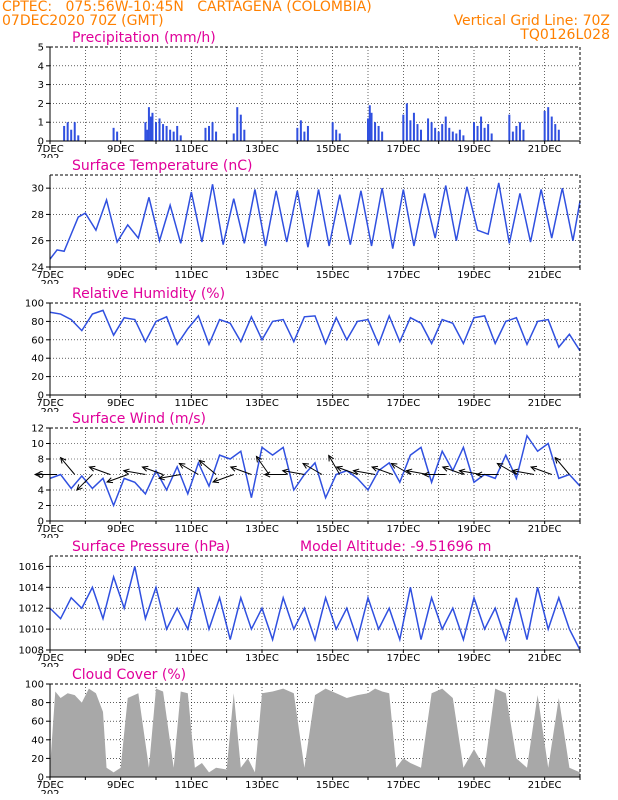  Describe the element at coordinates (37, 429) in the screenshot. I see `wind-ytick-label: 12` at that location.